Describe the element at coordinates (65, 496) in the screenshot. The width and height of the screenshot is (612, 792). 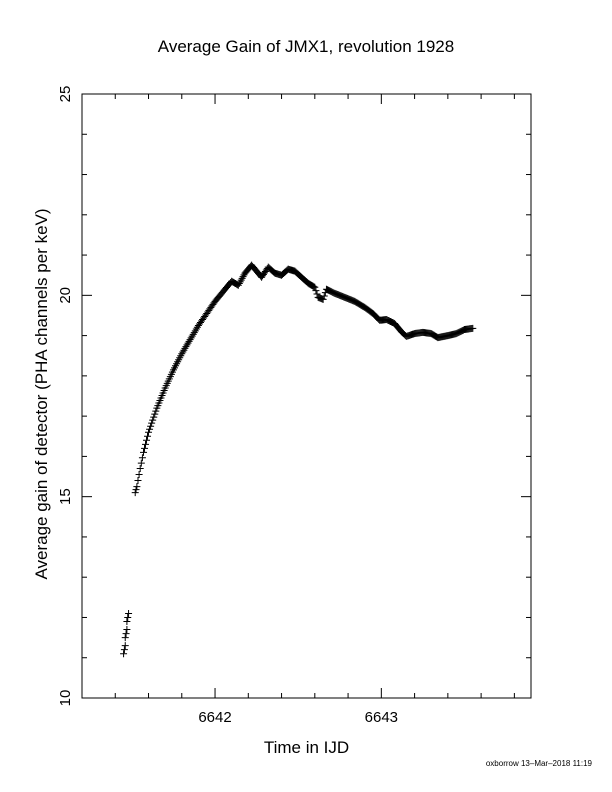
I see `y-tick-label: 15` at that location.